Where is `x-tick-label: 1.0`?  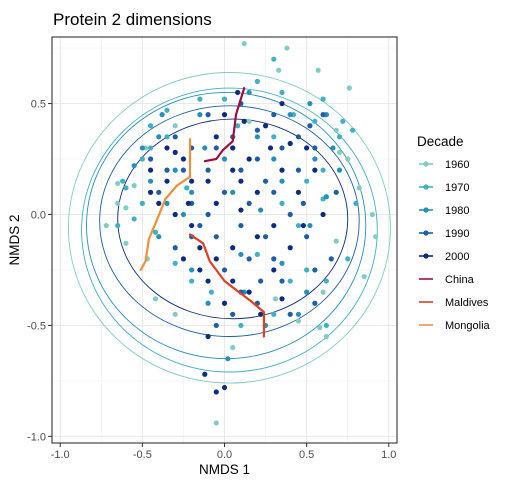 x-tick-label: 1.0 is located at coordinates (388, 455).